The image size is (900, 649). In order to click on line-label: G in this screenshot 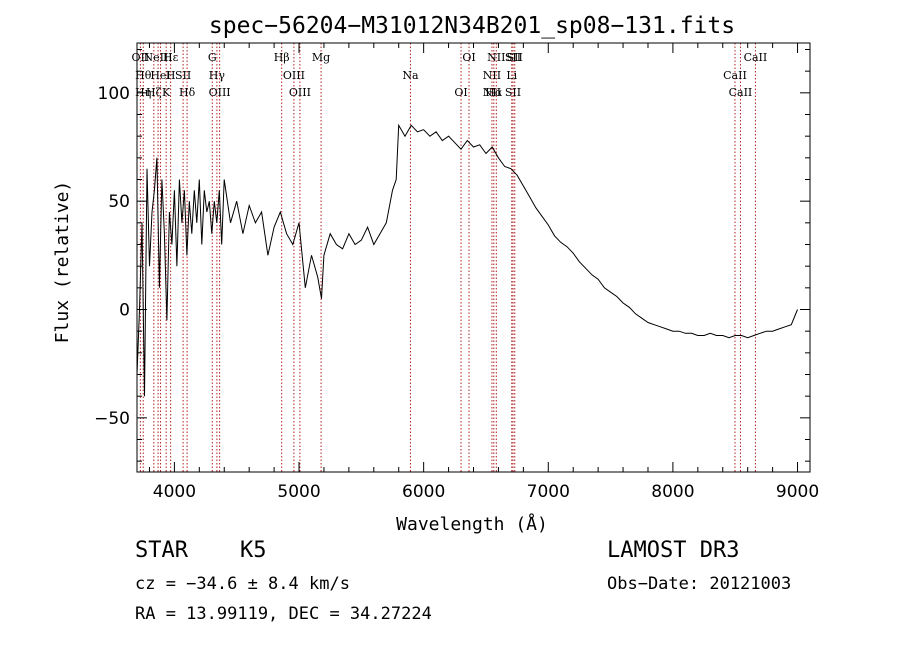, I will do `click(212, 57)`.